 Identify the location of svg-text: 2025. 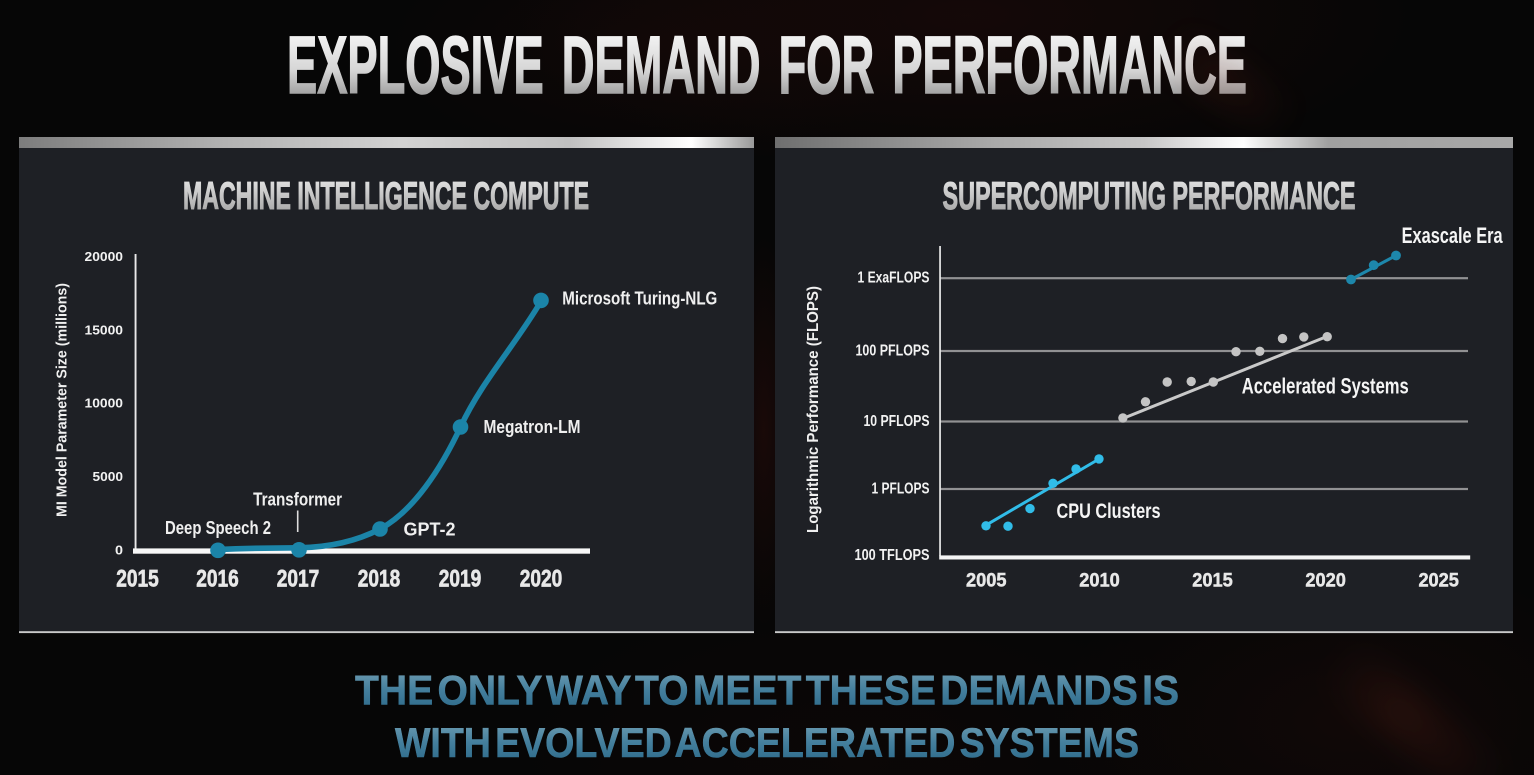
(1438, 581).